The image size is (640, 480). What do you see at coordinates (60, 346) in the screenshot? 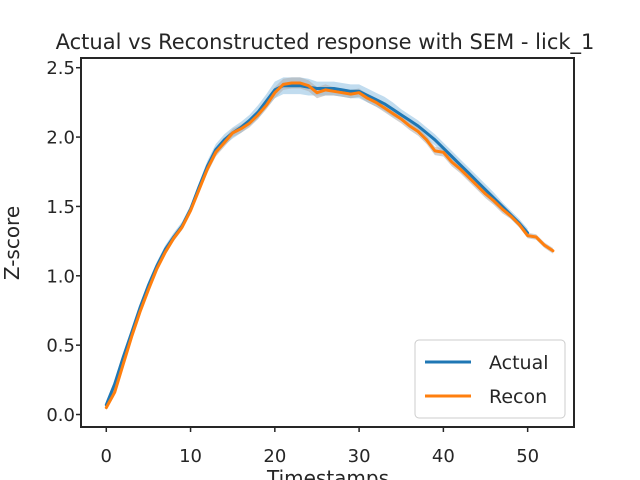
I see `y-tick-label: 0.5` at bounding box center [60, 346].